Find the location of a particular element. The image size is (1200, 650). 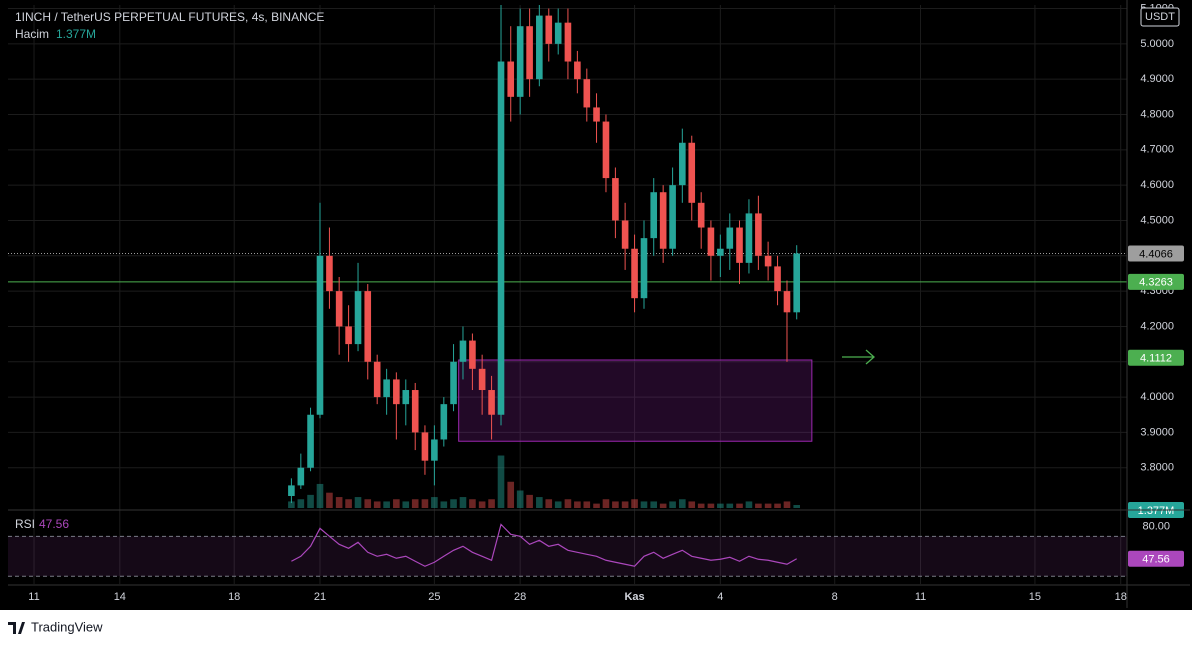

y-tick-label: 4.5000 is located at coordinates (1157, 220).